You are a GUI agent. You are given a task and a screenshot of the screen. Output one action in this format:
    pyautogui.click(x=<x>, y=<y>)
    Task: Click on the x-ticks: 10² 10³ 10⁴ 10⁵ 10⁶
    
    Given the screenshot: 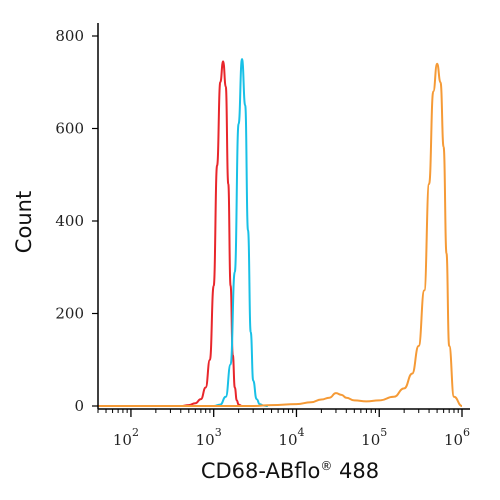 What is the action you would take?
    pyautogui.click(x=283, y=429)
    